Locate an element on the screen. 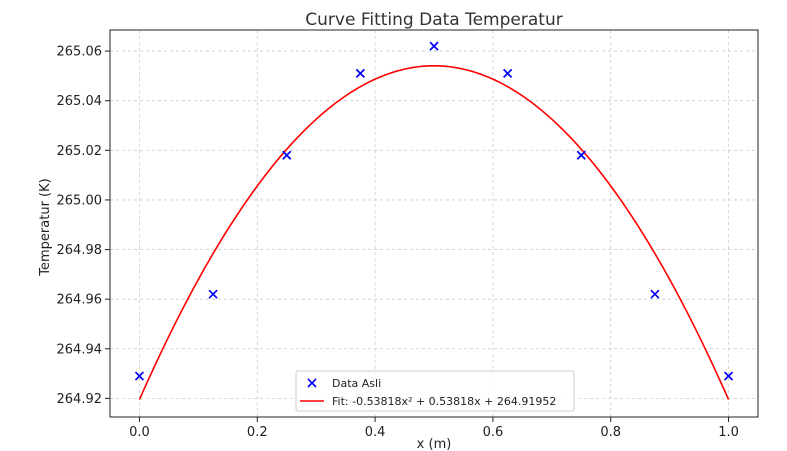  chart-title: Curve Fitting Data Temperatur is located at coordinates (433, 20).